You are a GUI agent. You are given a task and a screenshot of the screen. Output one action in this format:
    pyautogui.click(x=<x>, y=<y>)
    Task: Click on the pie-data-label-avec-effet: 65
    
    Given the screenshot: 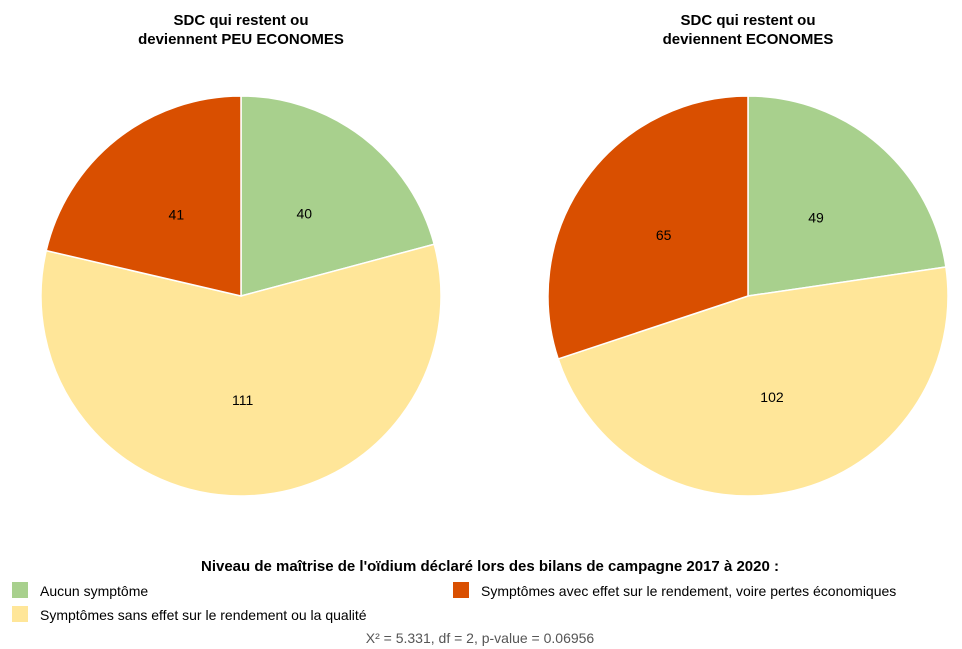 What is the action you would take?
    pyautogui.click(x=664, y=235)
    